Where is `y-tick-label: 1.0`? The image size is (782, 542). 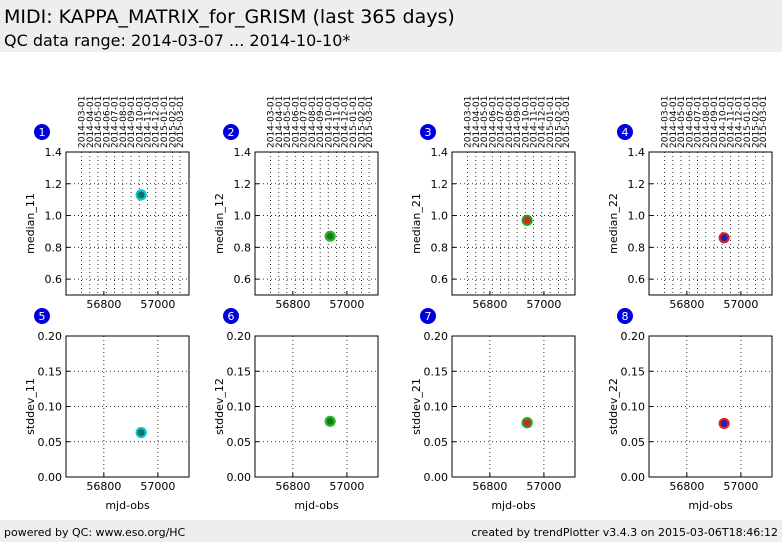
y-tick-label: 1.0 is located at coordinates (440, 216).